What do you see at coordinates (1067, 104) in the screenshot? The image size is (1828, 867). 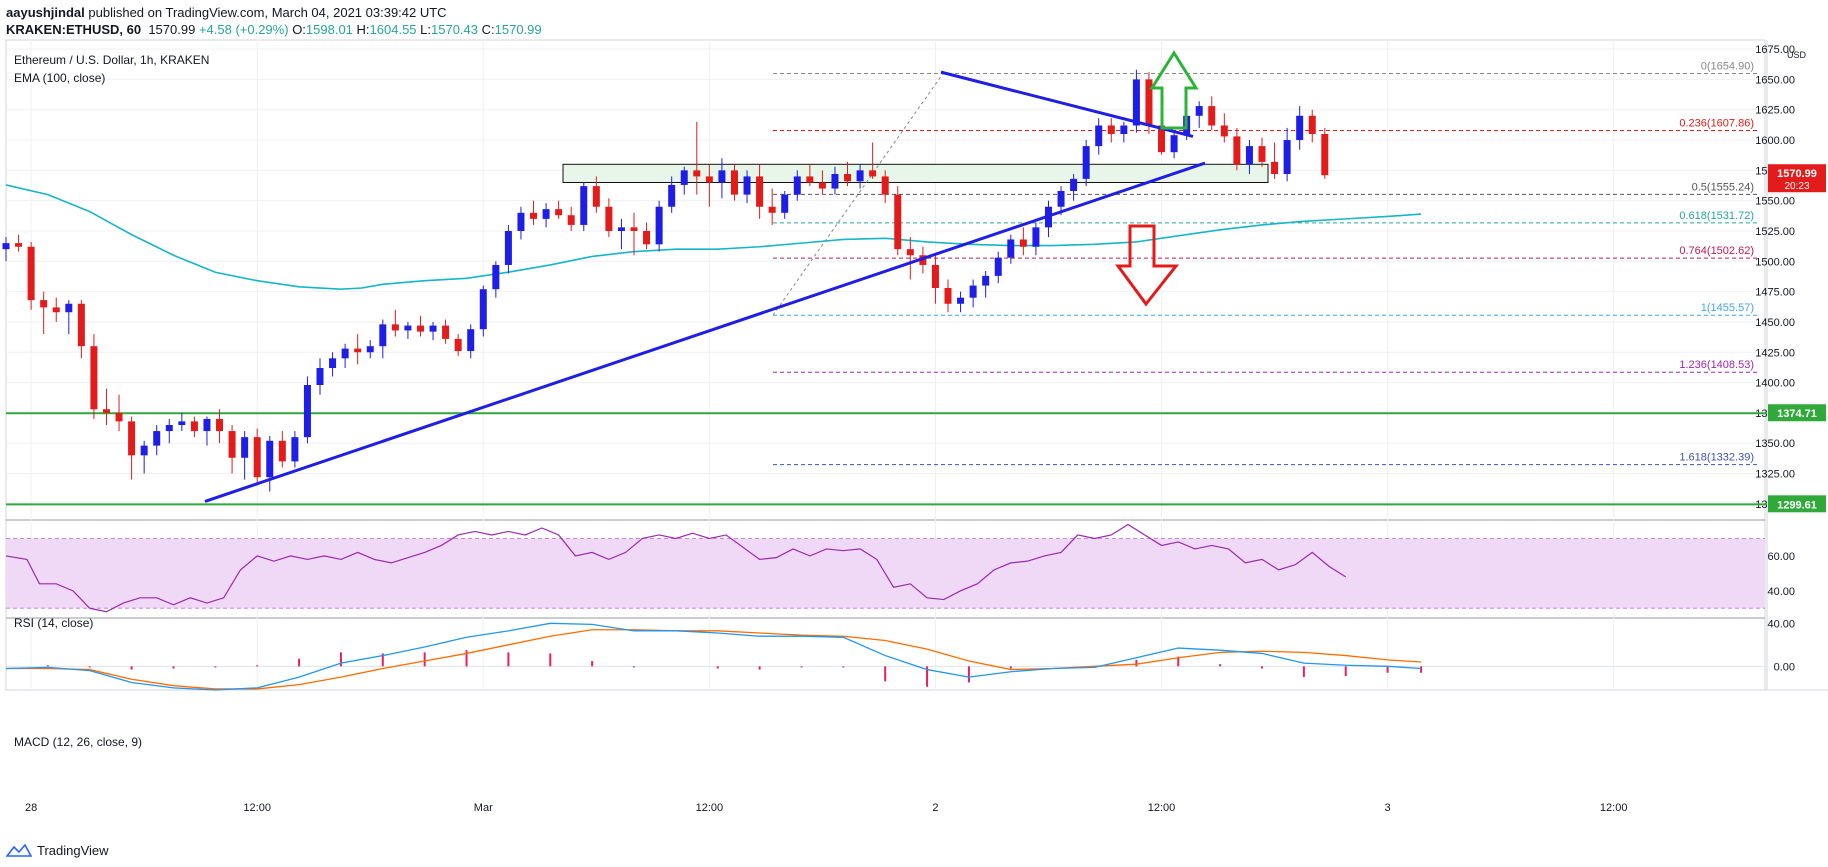 I see `resistance-trendline` at bounding box center [1067, 104].